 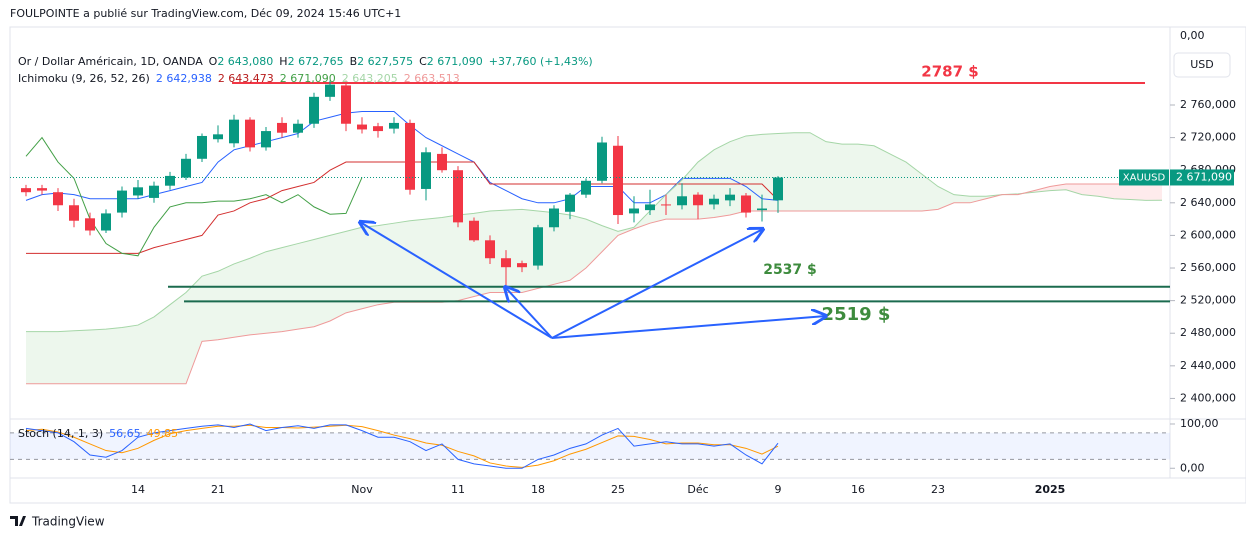 What do you see at coordinates (218, 489) in the screenshot?
I see `x-tick-label: 21` at bounding box center [218, 489].